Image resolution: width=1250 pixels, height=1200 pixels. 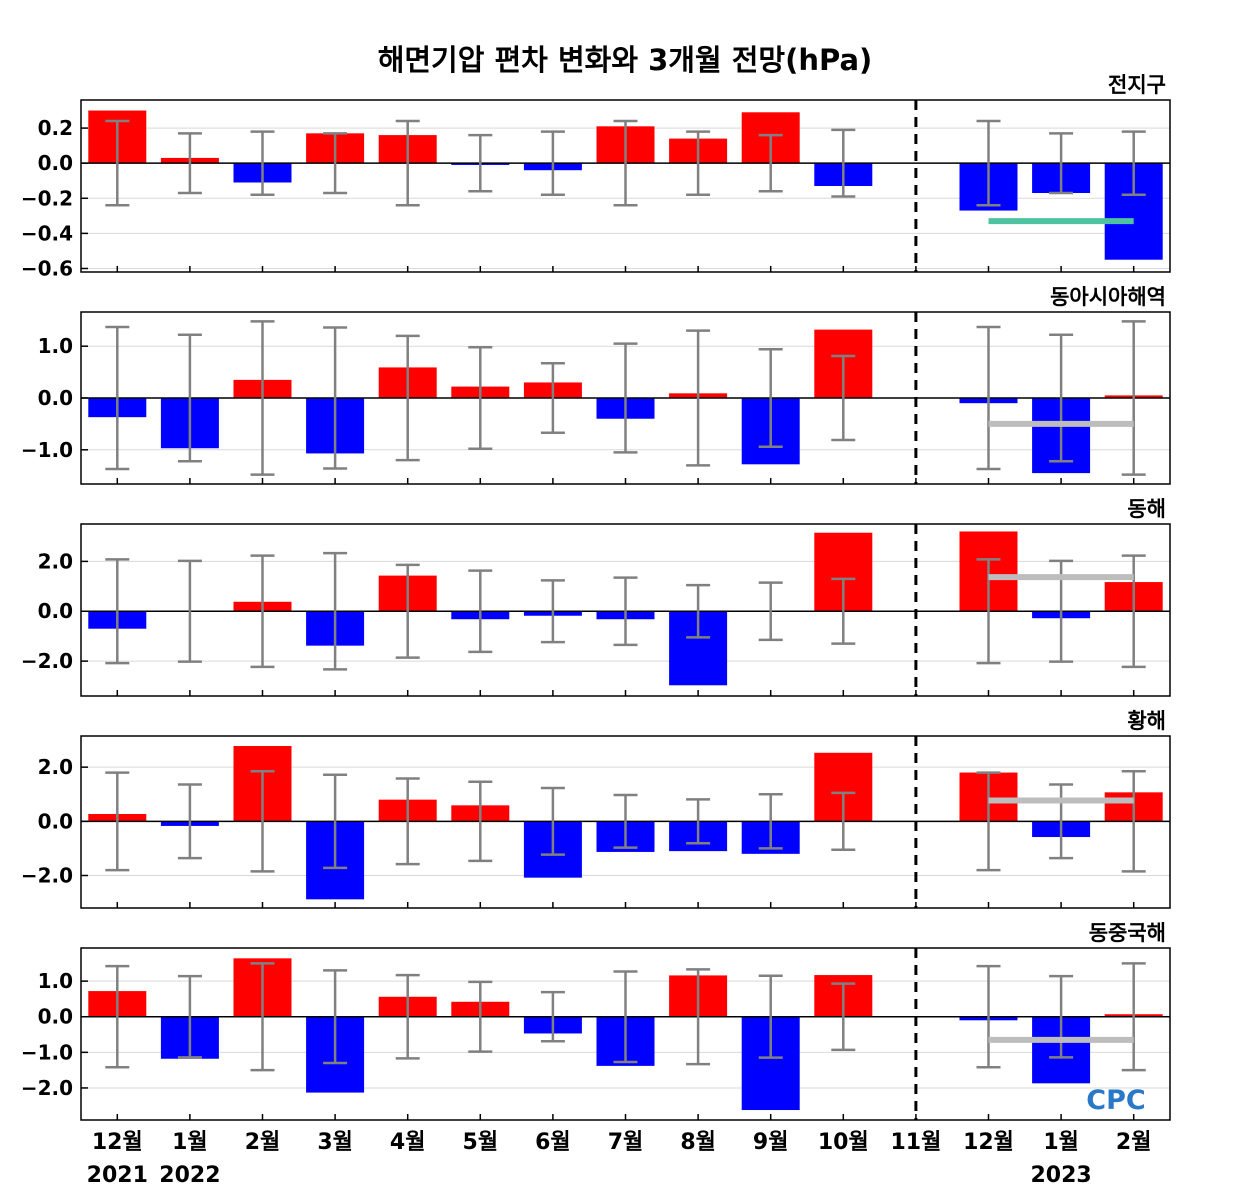 What do you see at coordinates (117, 1175) in the screenshot?
I see `year-label: 2021` at bounding box center [117, 1175].